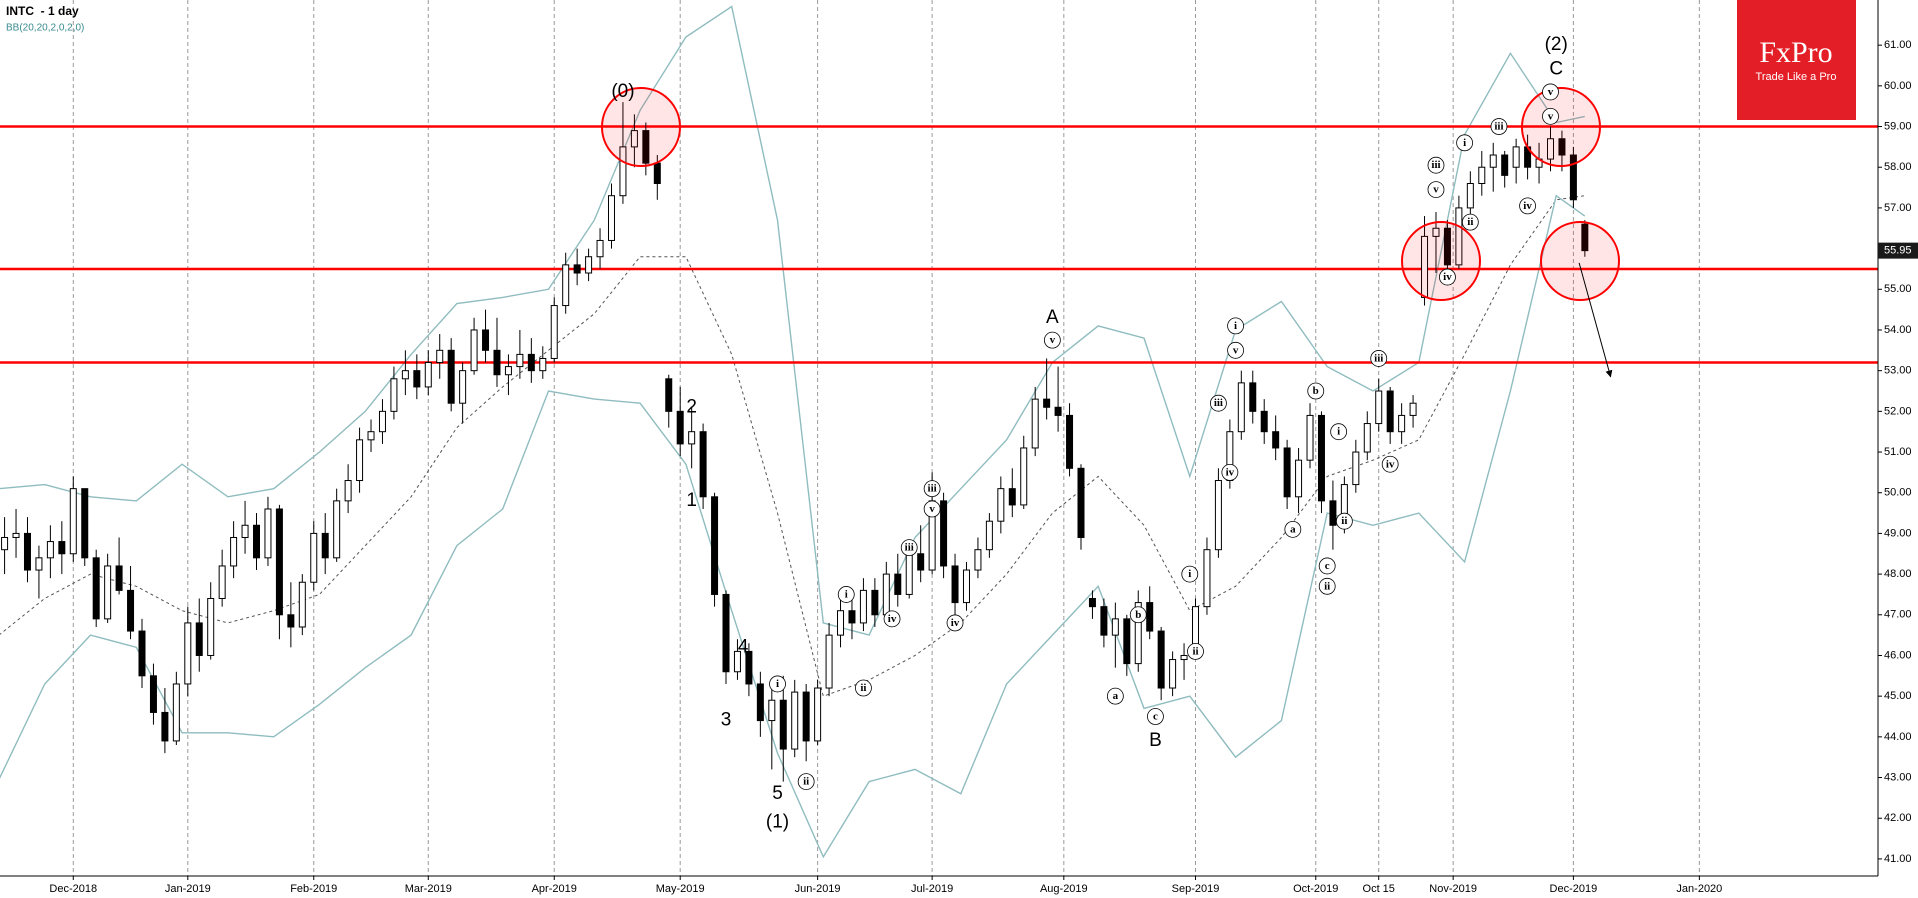 This screenshot has width=1918, height=898. I want to click on y-tick-label: 48.00, so click(1898, 574).